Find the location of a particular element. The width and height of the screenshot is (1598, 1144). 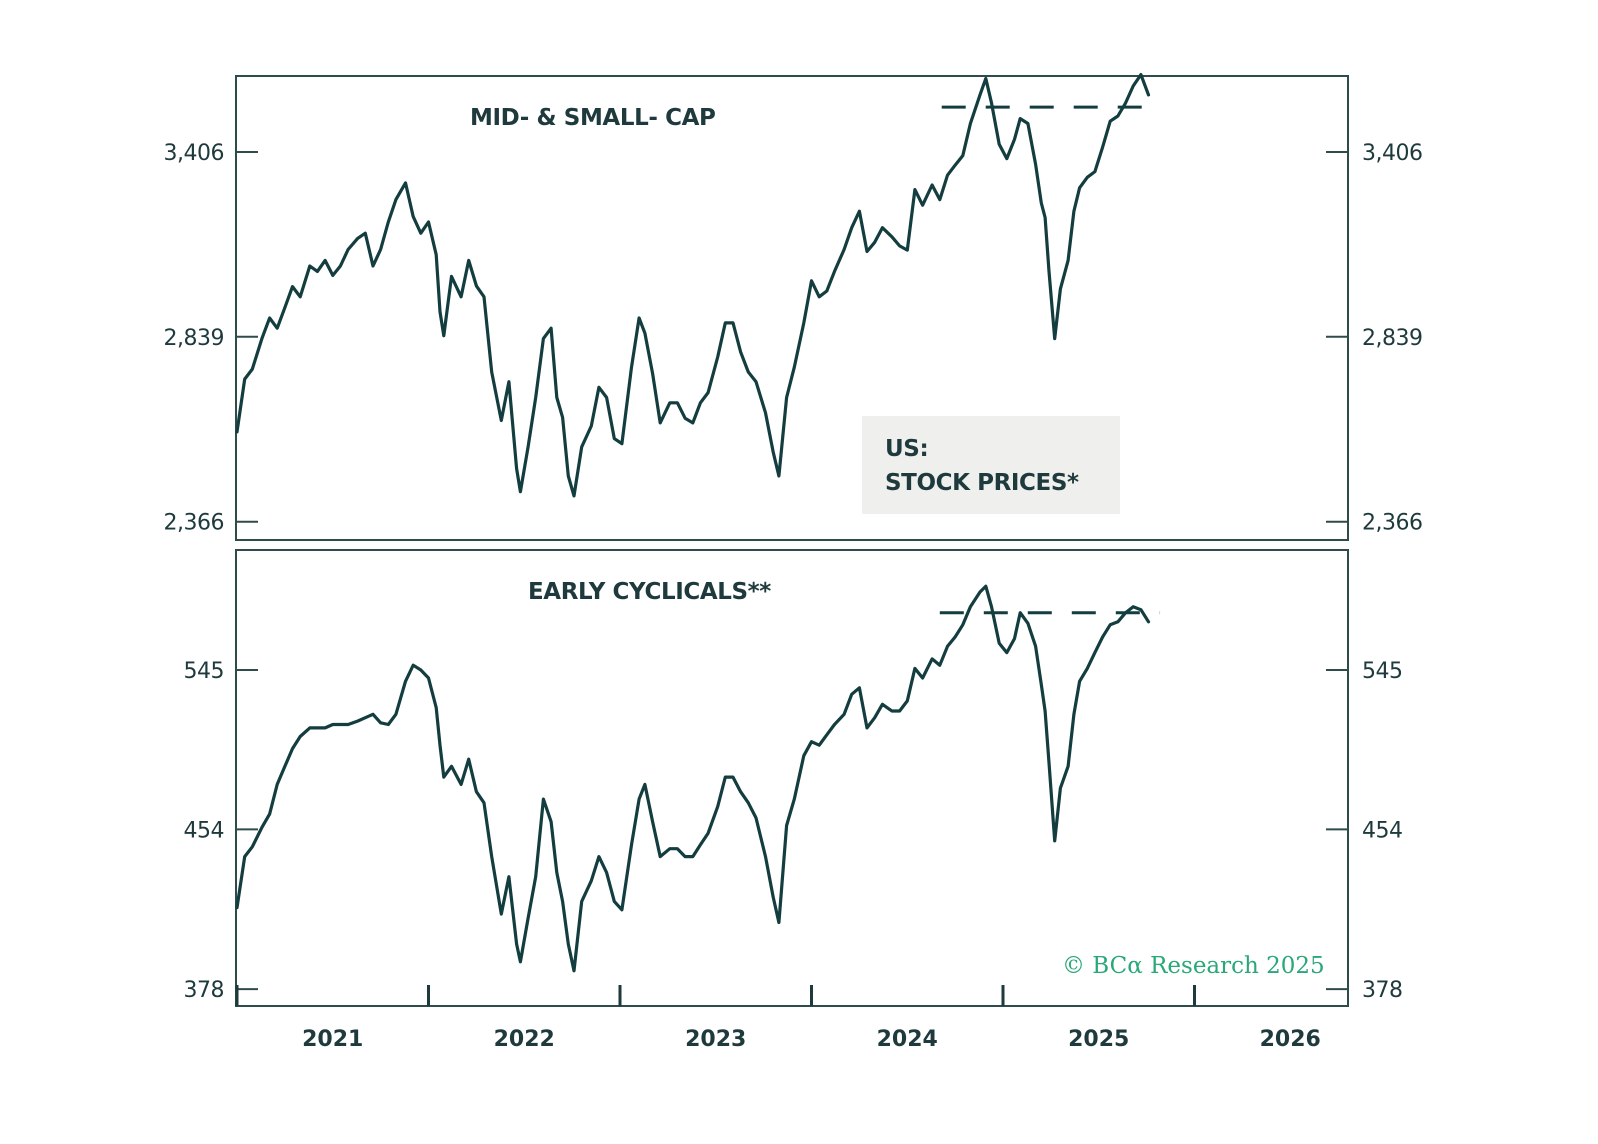

credit-label: © BCα Research 2025 is located at coordinates (1193, 966).